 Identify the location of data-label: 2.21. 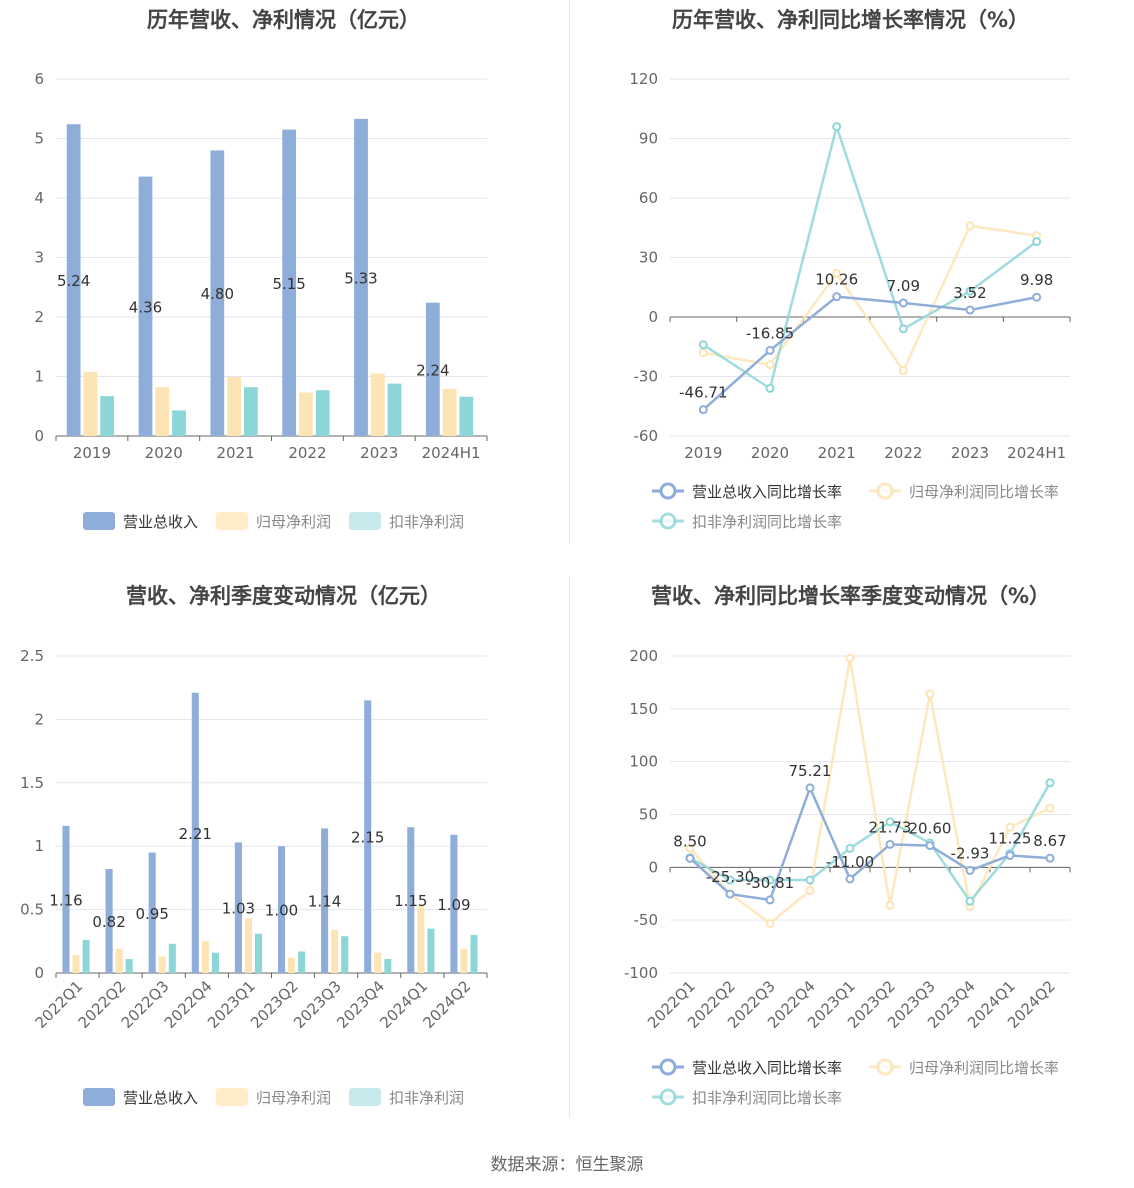
(195, 834).